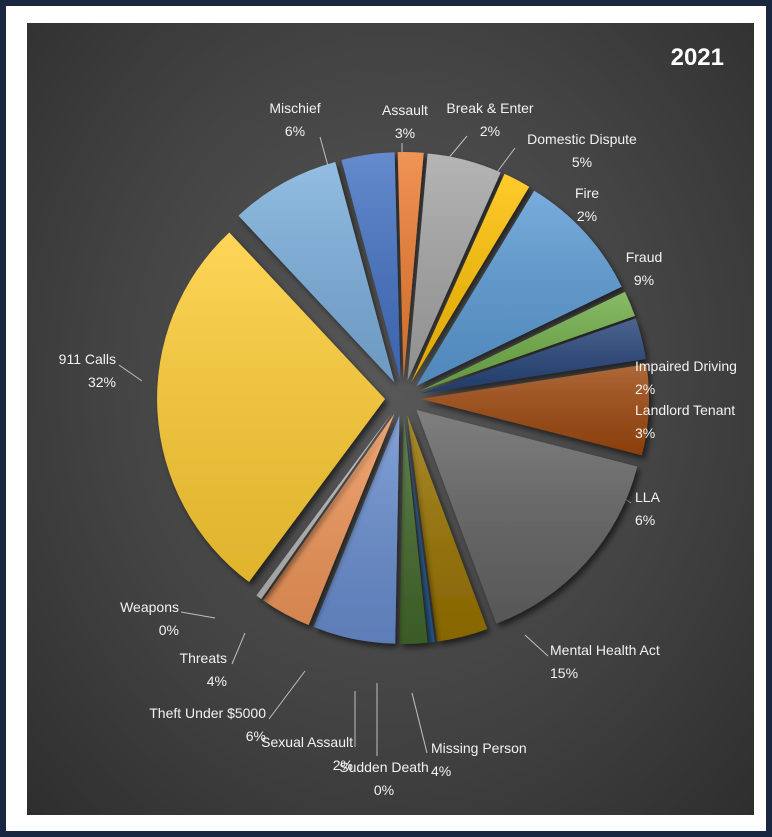 This screenshot has height=837, width=772. Describe the element at coordinates (102, 382) in the screenshot. I see `slice-value-label: 32%` at that location.